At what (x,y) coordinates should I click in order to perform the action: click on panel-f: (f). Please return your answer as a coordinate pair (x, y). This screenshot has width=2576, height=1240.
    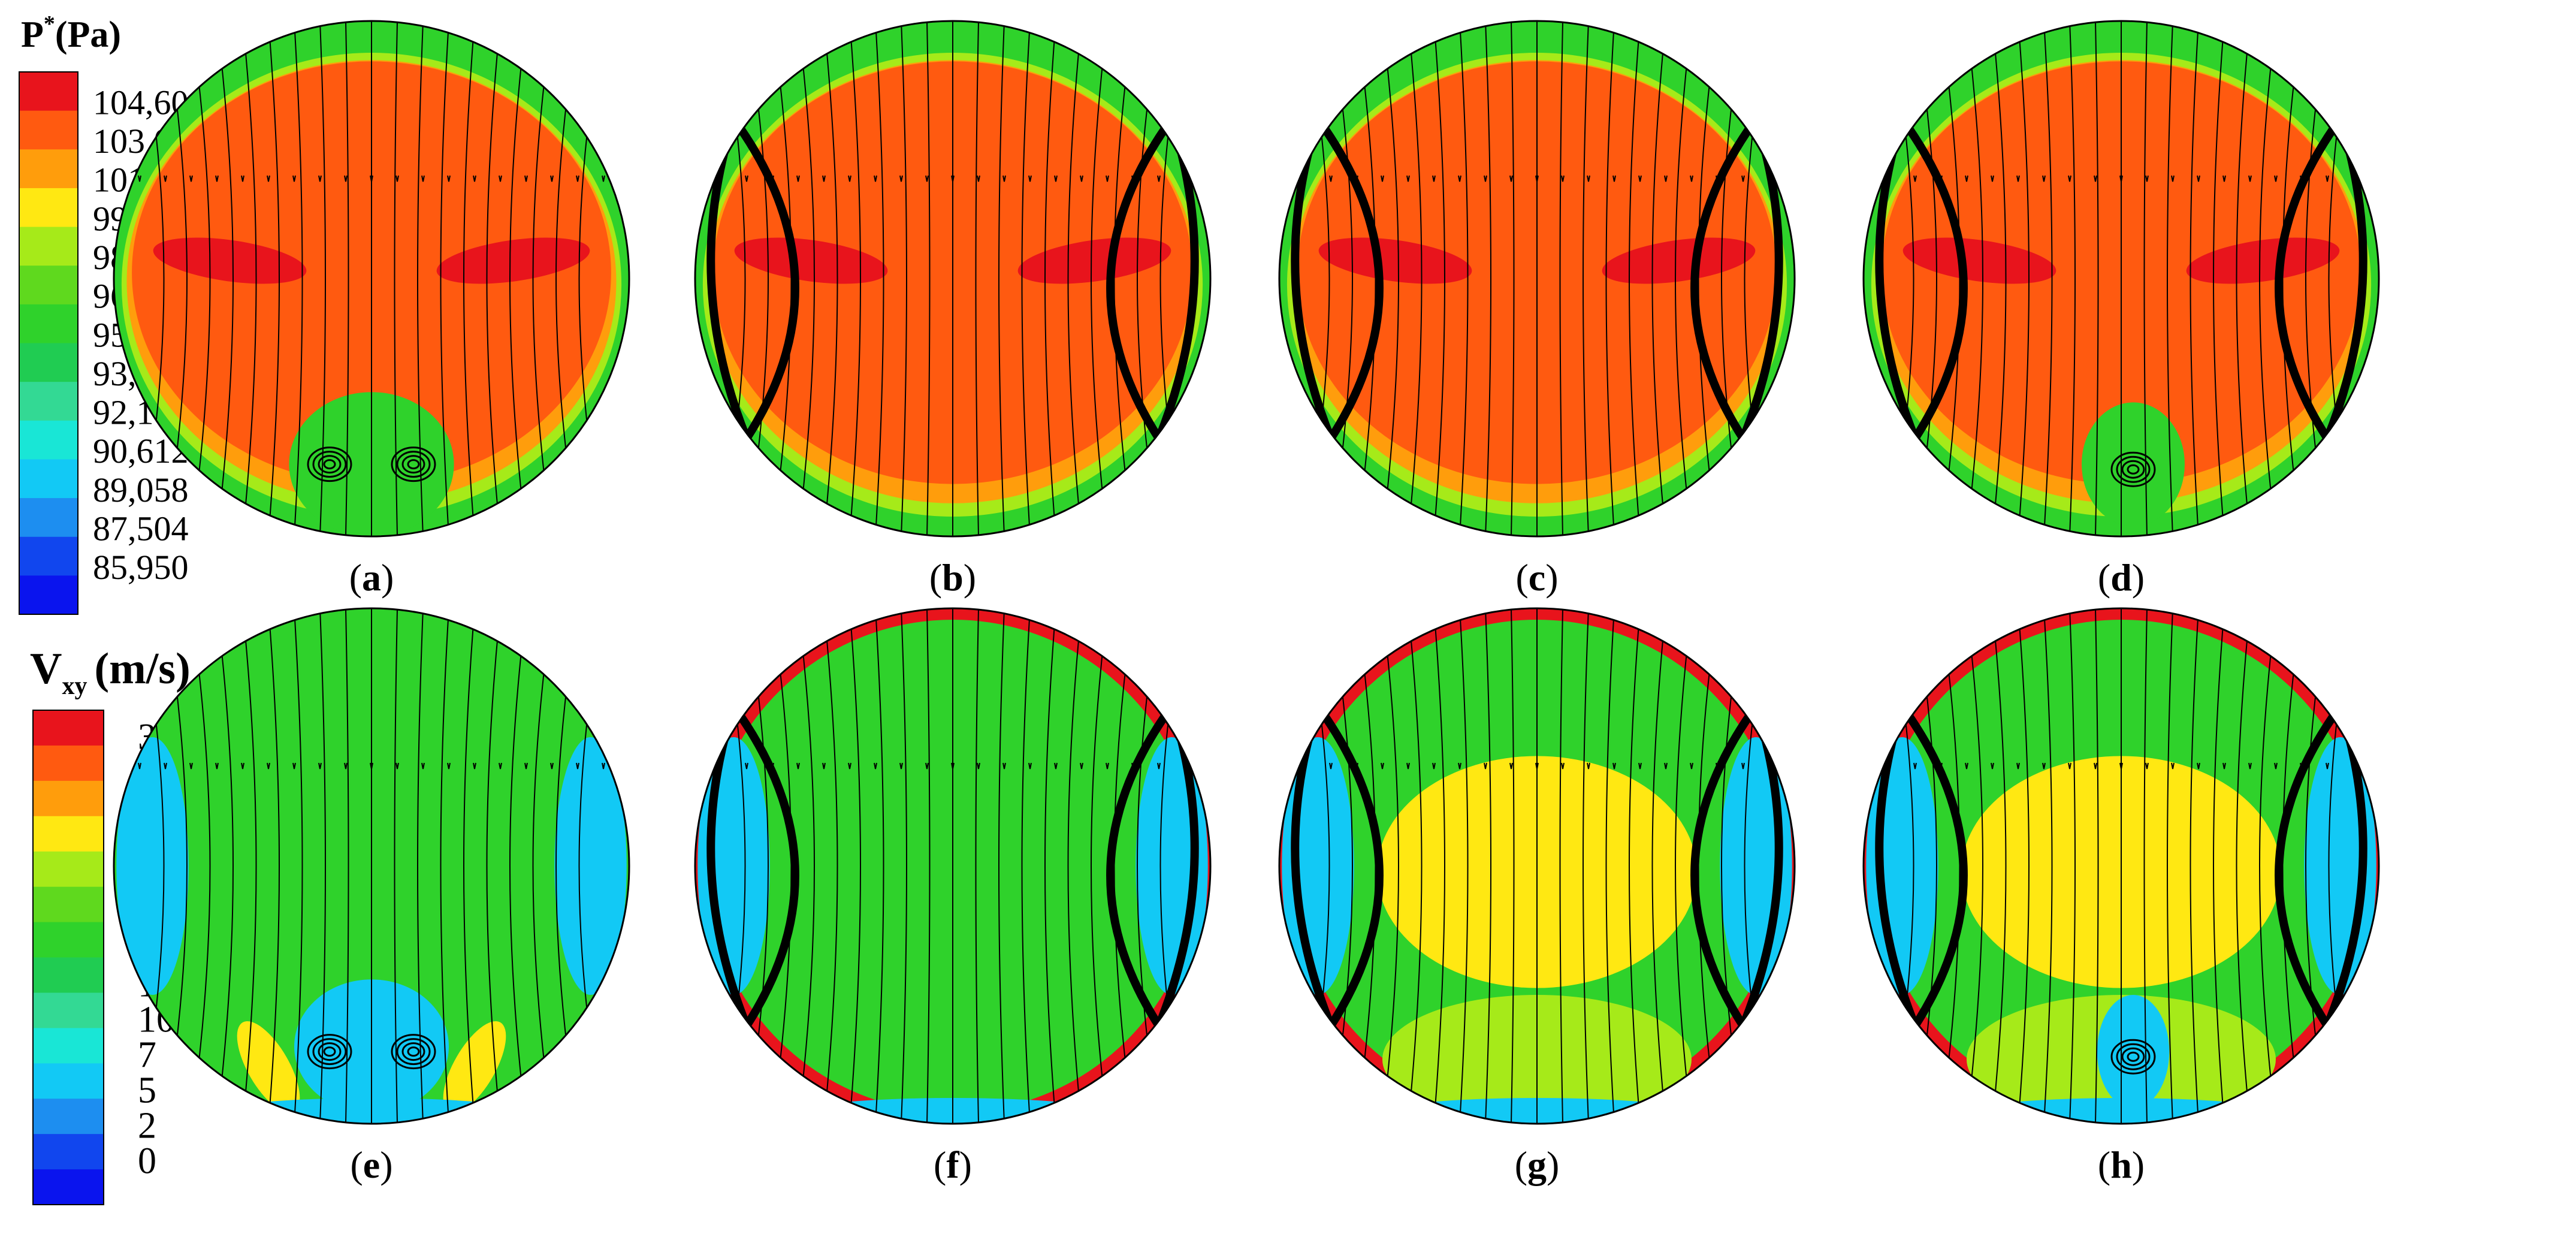
    Looking at the image, I should click on (953, 896).